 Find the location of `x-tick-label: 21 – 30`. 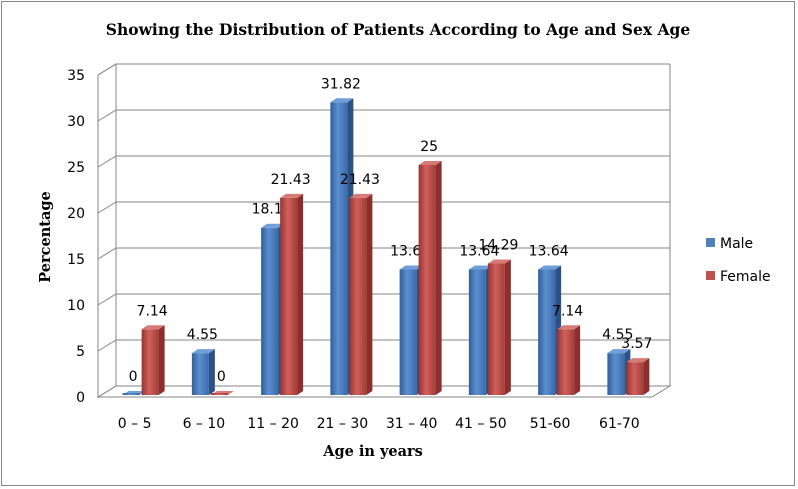

x-tick-label: 21 – 30 is located at coordinates (343, 424).